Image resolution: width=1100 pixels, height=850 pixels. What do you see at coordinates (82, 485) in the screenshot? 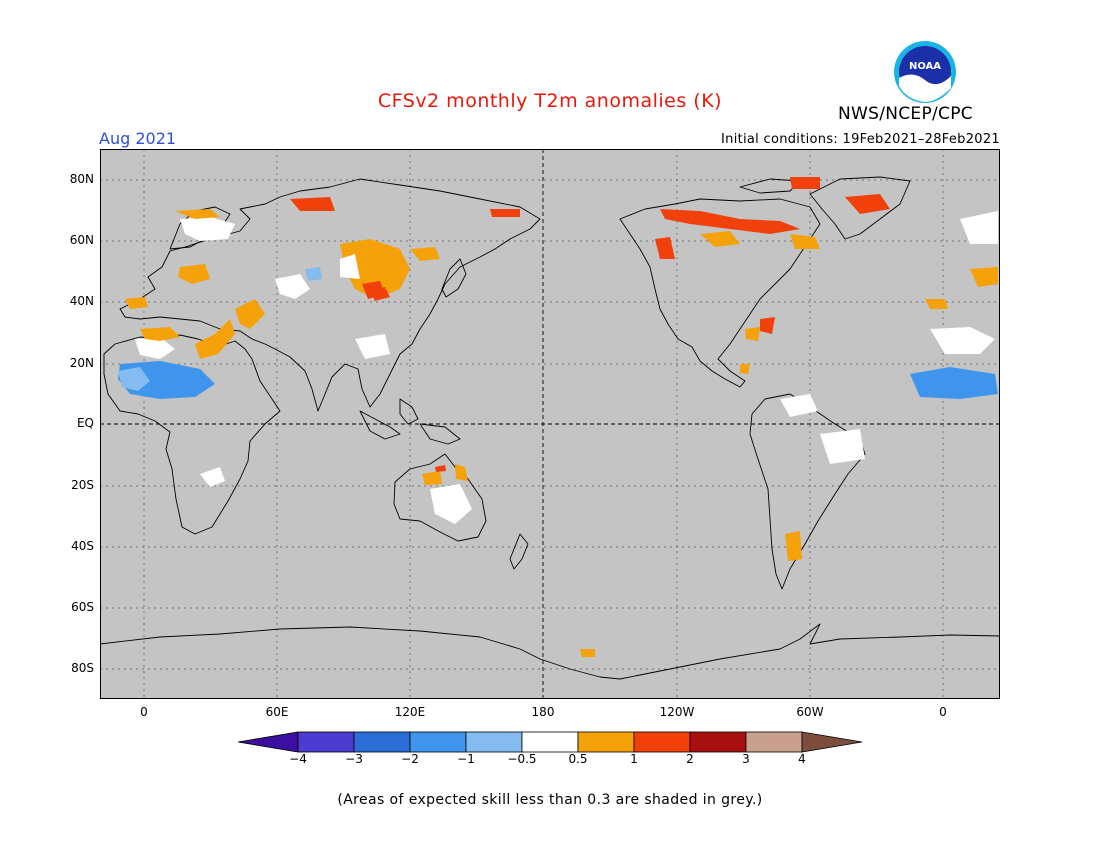
I see `lat-label: 20S` at bounding box center [82, 485].